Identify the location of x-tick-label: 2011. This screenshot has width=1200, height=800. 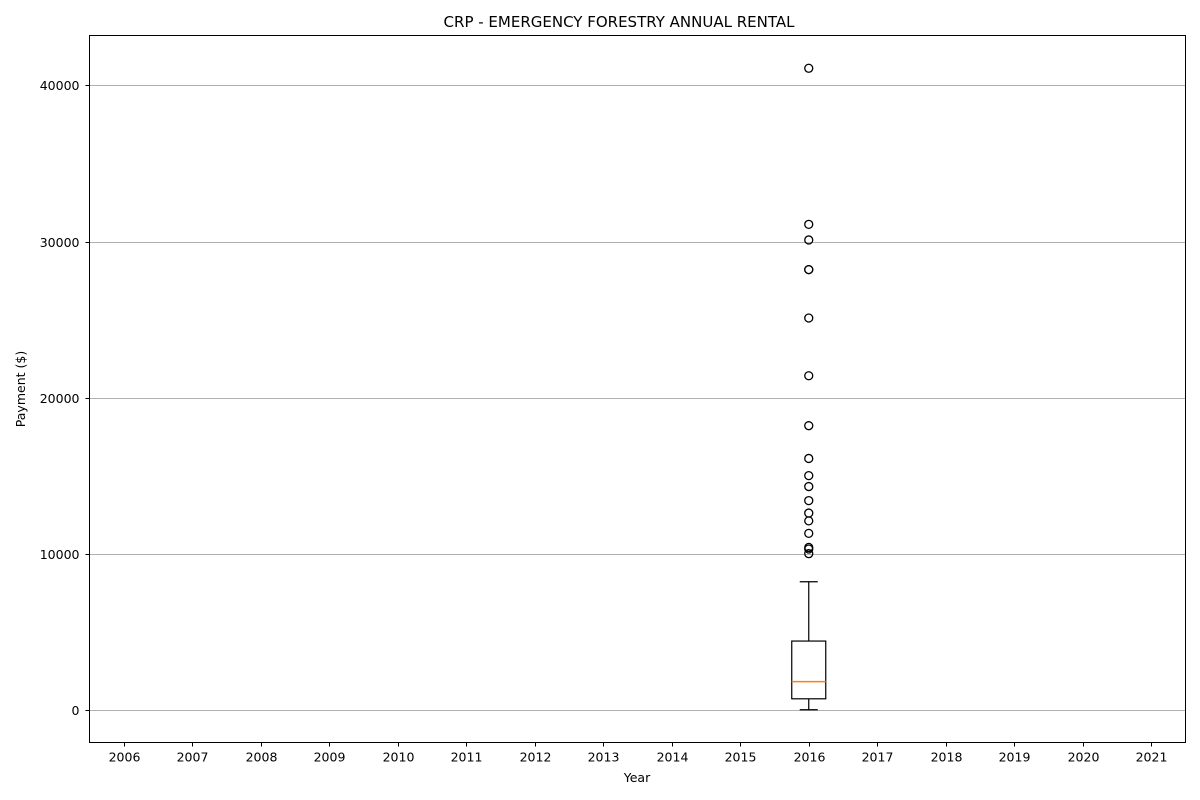
(467, 757).